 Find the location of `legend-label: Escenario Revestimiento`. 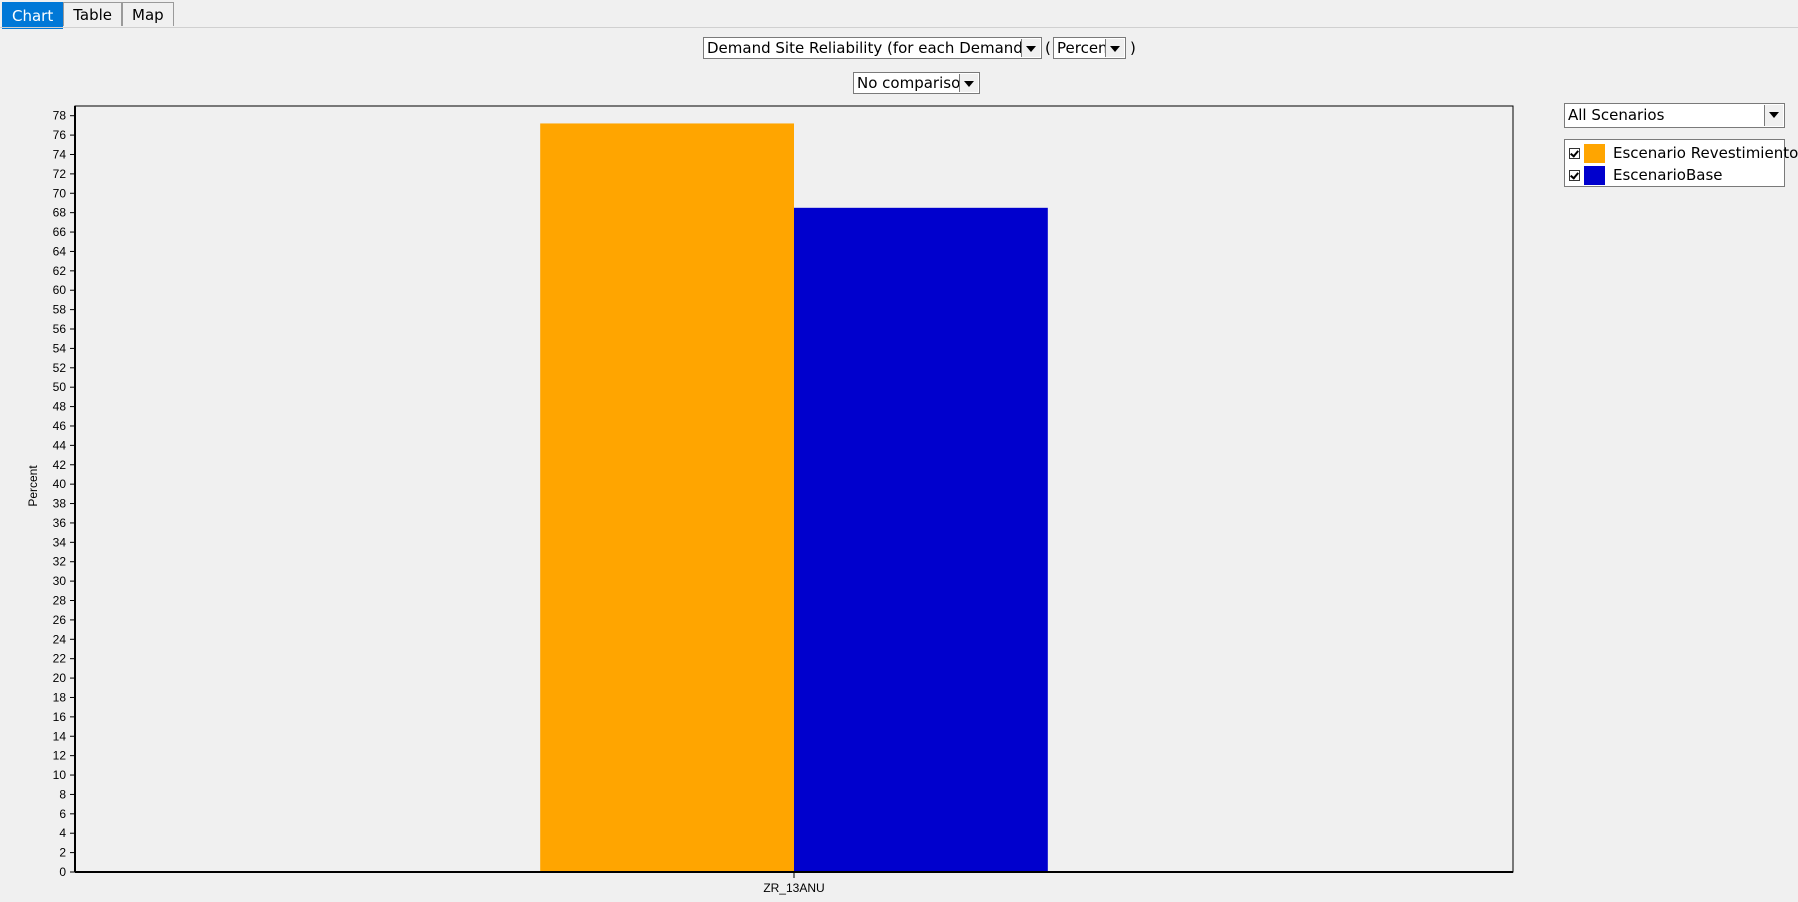

legend-label: Escenario Revestimiento is located at coordinates (1705, 153).